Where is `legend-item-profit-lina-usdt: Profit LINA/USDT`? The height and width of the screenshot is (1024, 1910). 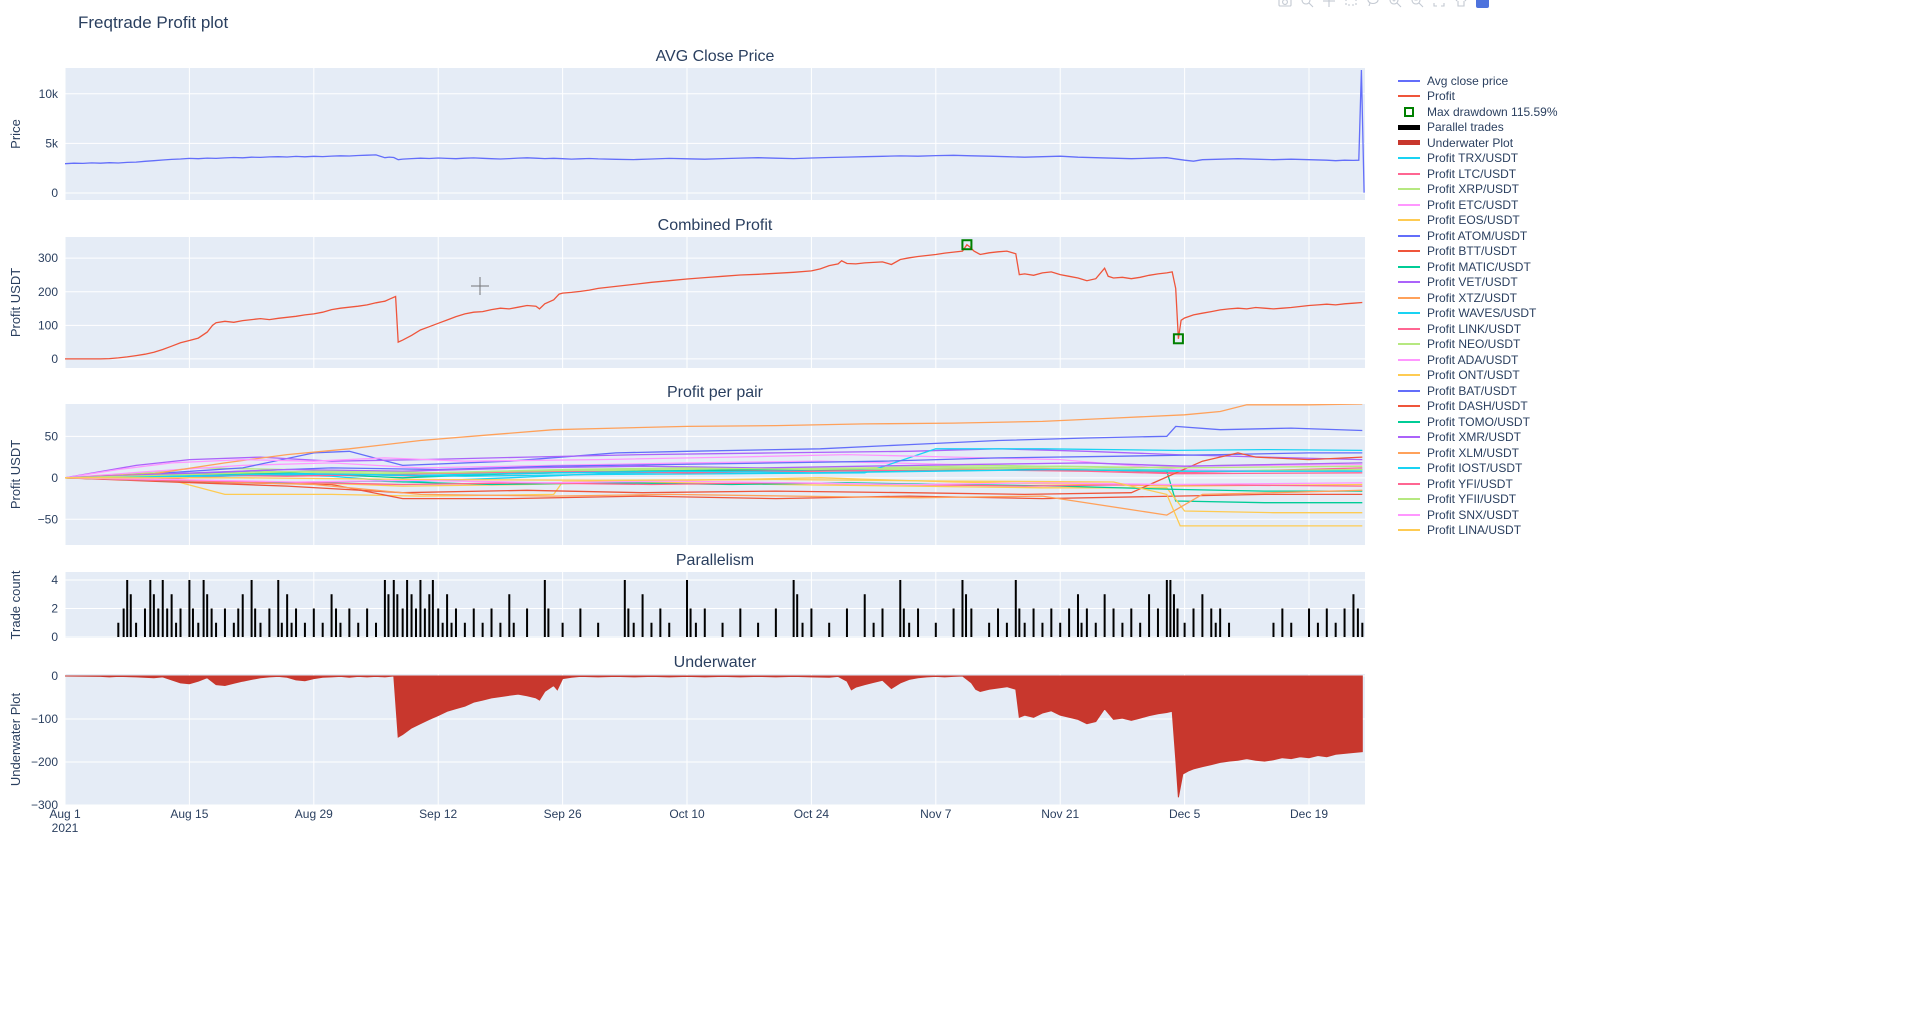
legend-item-profit-lina-usdt: Profit LINA/USDT is located at coordinates (1478, 531).